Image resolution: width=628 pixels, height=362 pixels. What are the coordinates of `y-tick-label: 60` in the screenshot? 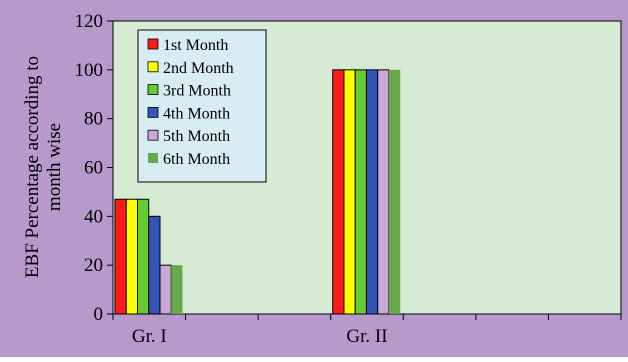 It's located at (93, 168).